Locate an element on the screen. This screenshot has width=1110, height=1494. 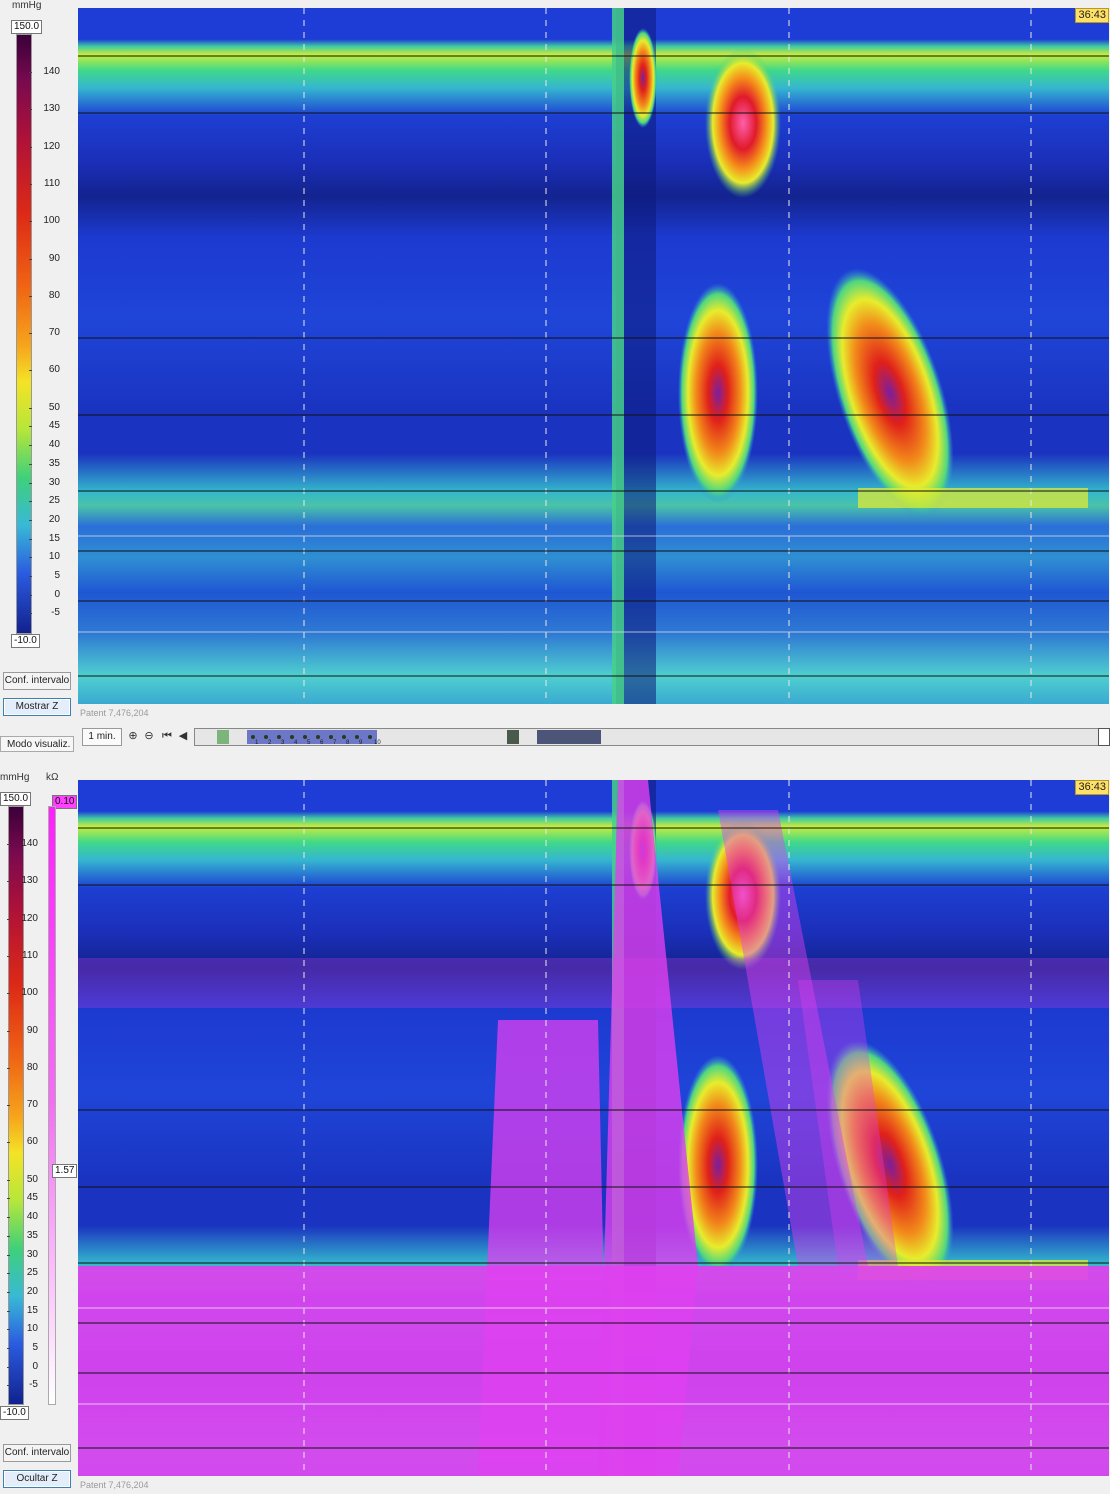
swallow-marker: 7 is located at coordinates (331, 738).